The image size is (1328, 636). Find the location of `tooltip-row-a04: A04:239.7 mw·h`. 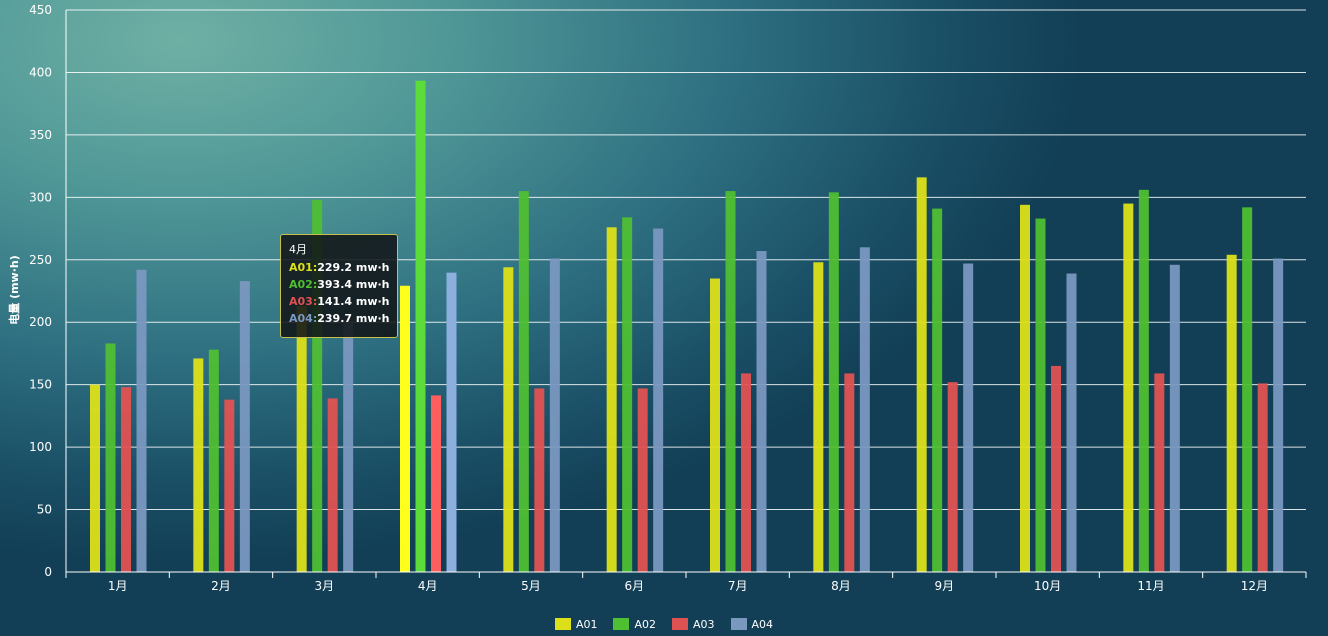

tooltip-row-a04: A04:239.7 mw·h is located at coordinates (339, 318).